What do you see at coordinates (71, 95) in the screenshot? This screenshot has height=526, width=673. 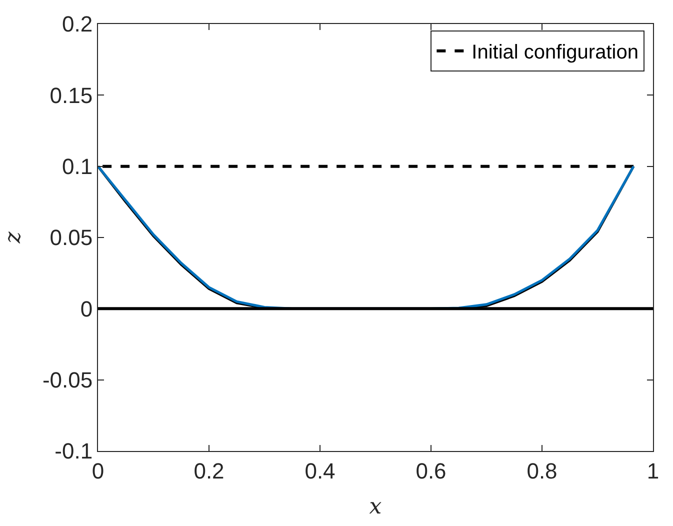 I see `y-tick-label: 0.15` at bounding box center [71, 95].